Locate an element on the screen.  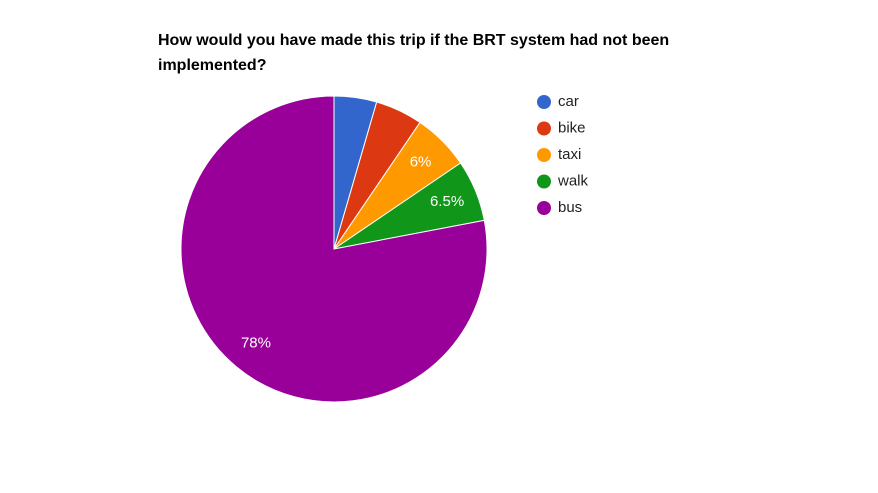
legend-label: walk is located at coordinates (573, 180).